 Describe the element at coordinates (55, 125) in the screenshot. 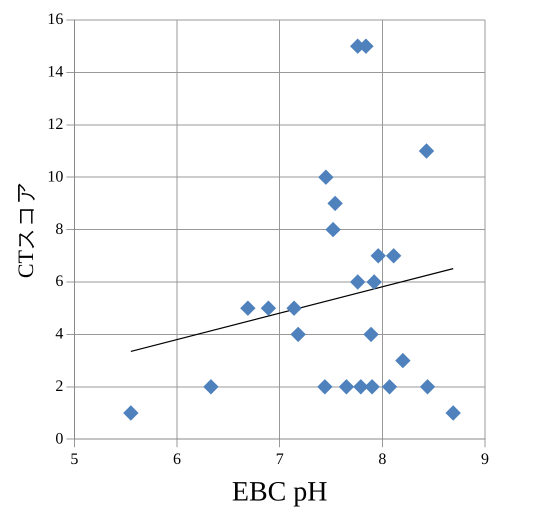

I see `y-tick-label: 12` at that location.